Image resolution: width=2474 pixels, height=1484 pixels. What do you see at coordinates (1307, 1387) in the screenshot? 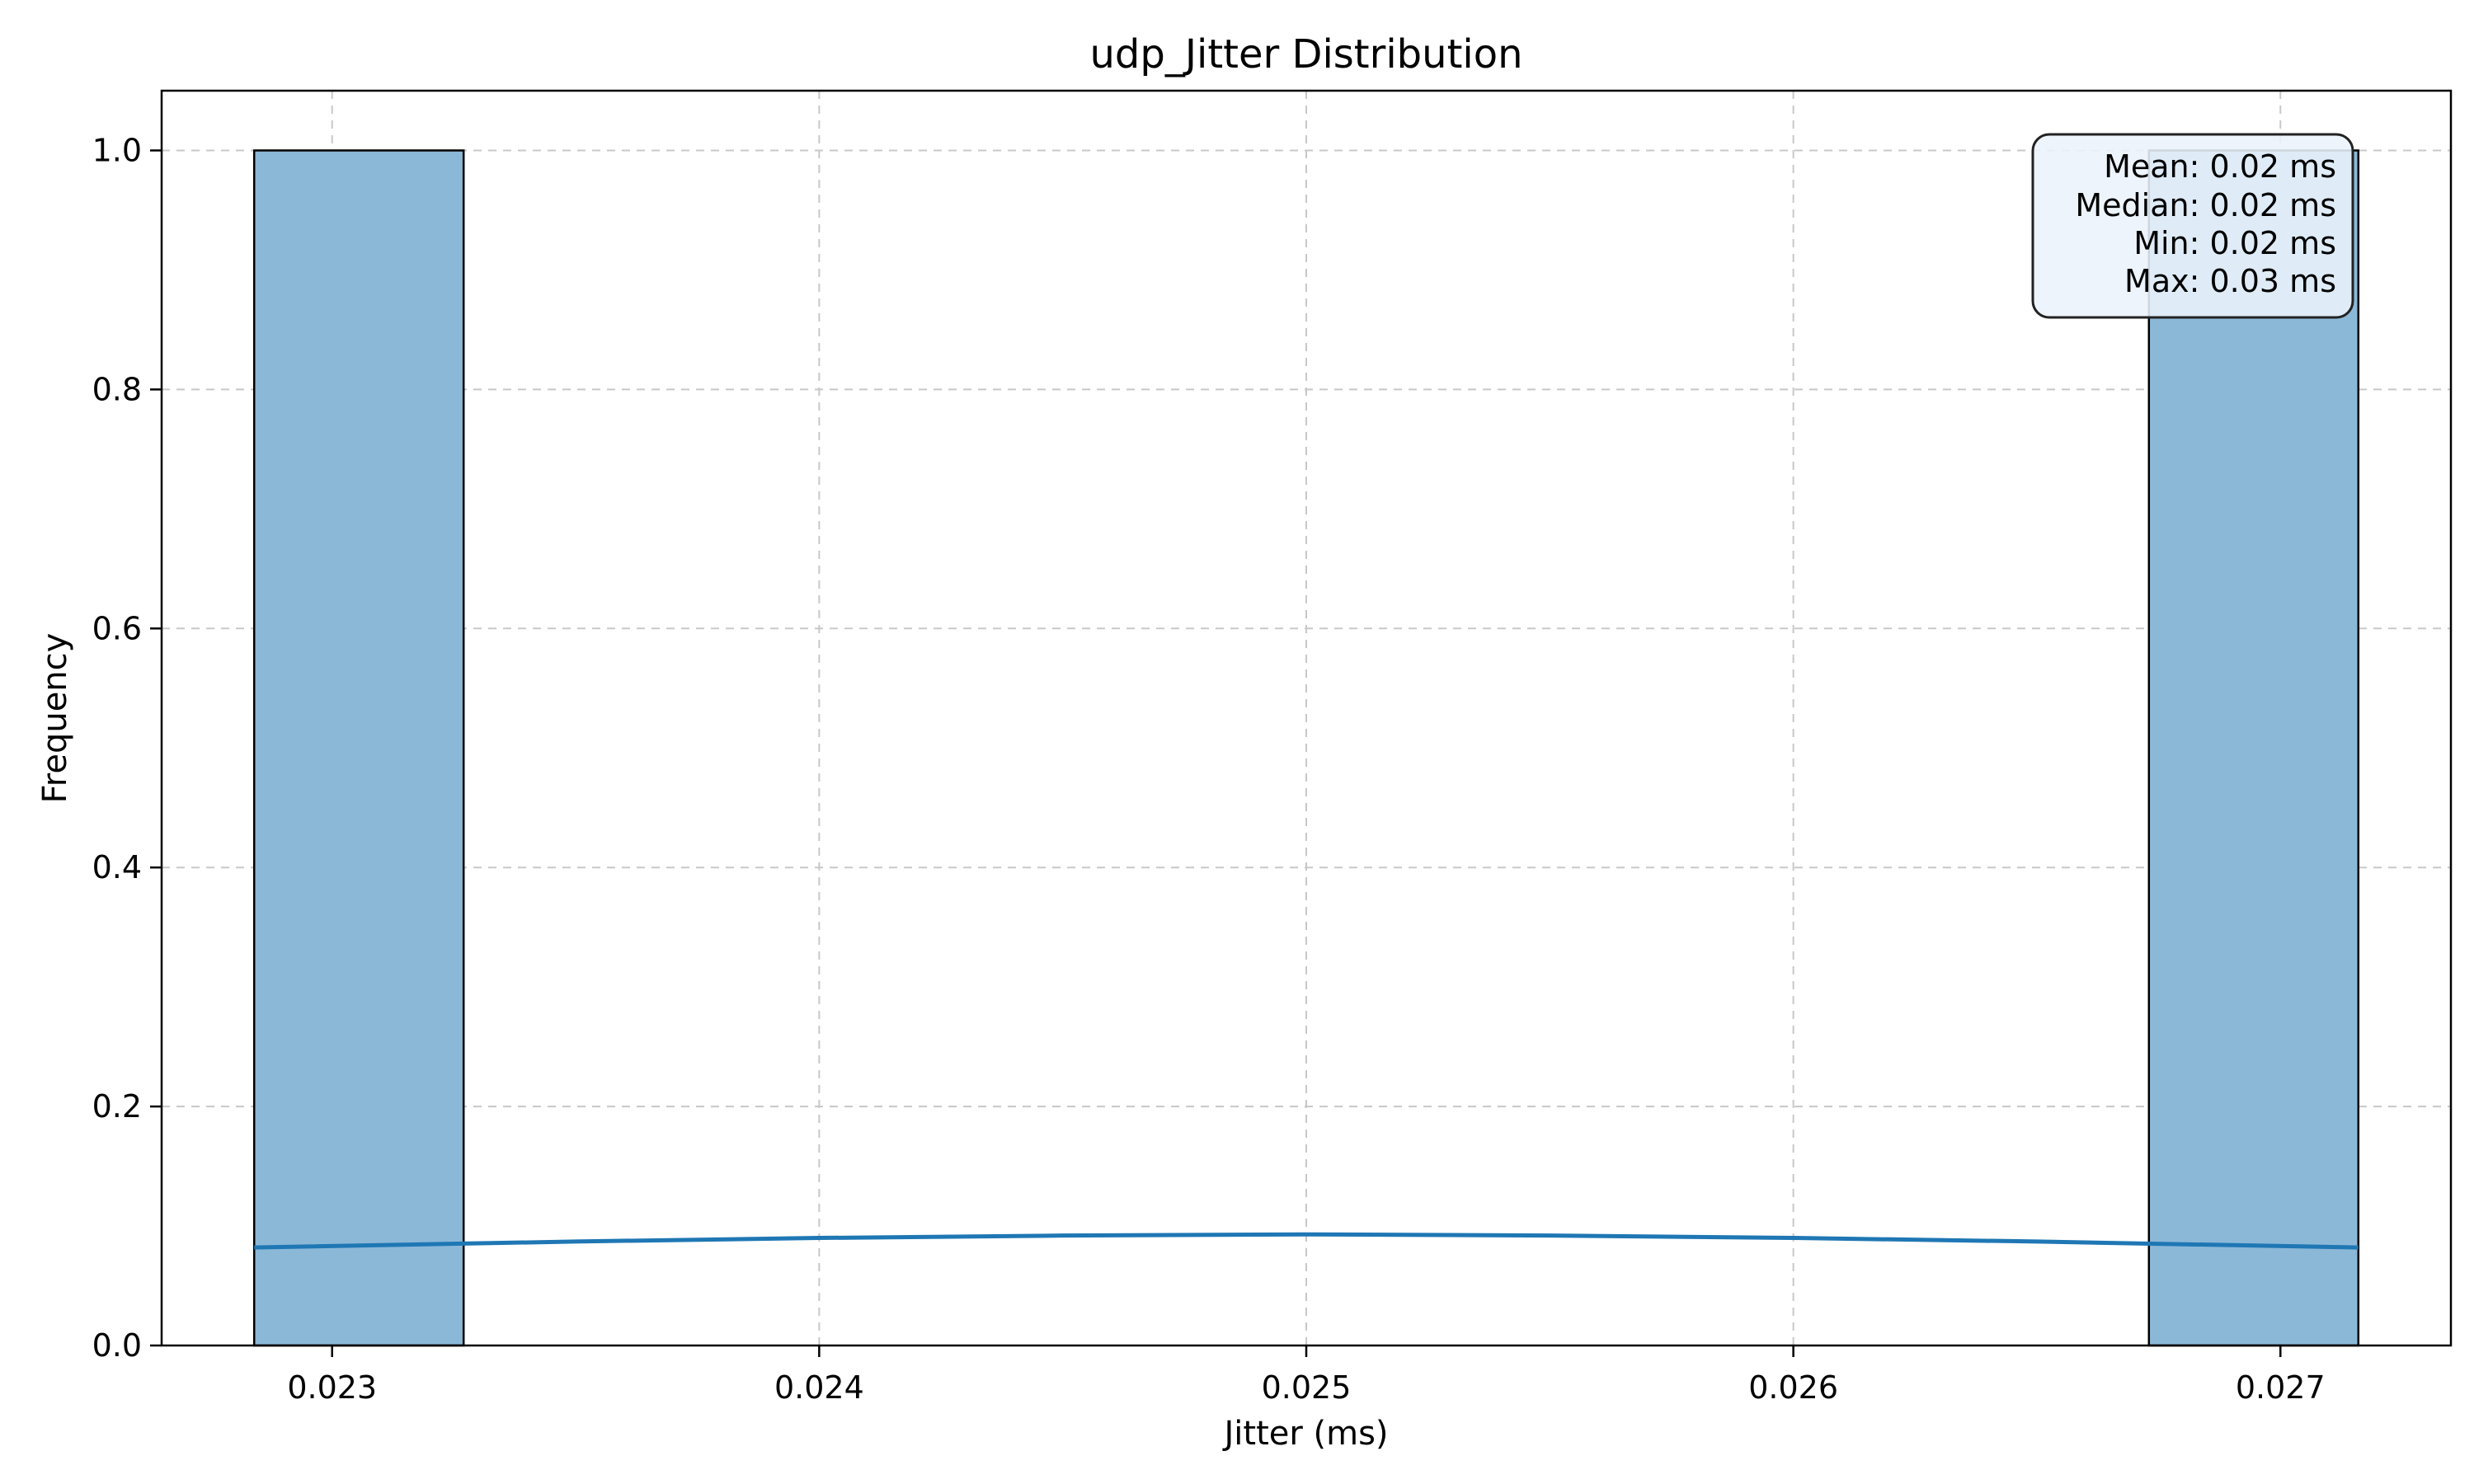
I see `x-tick-label-2: 0.025` at bounding box center [1307, 1387].